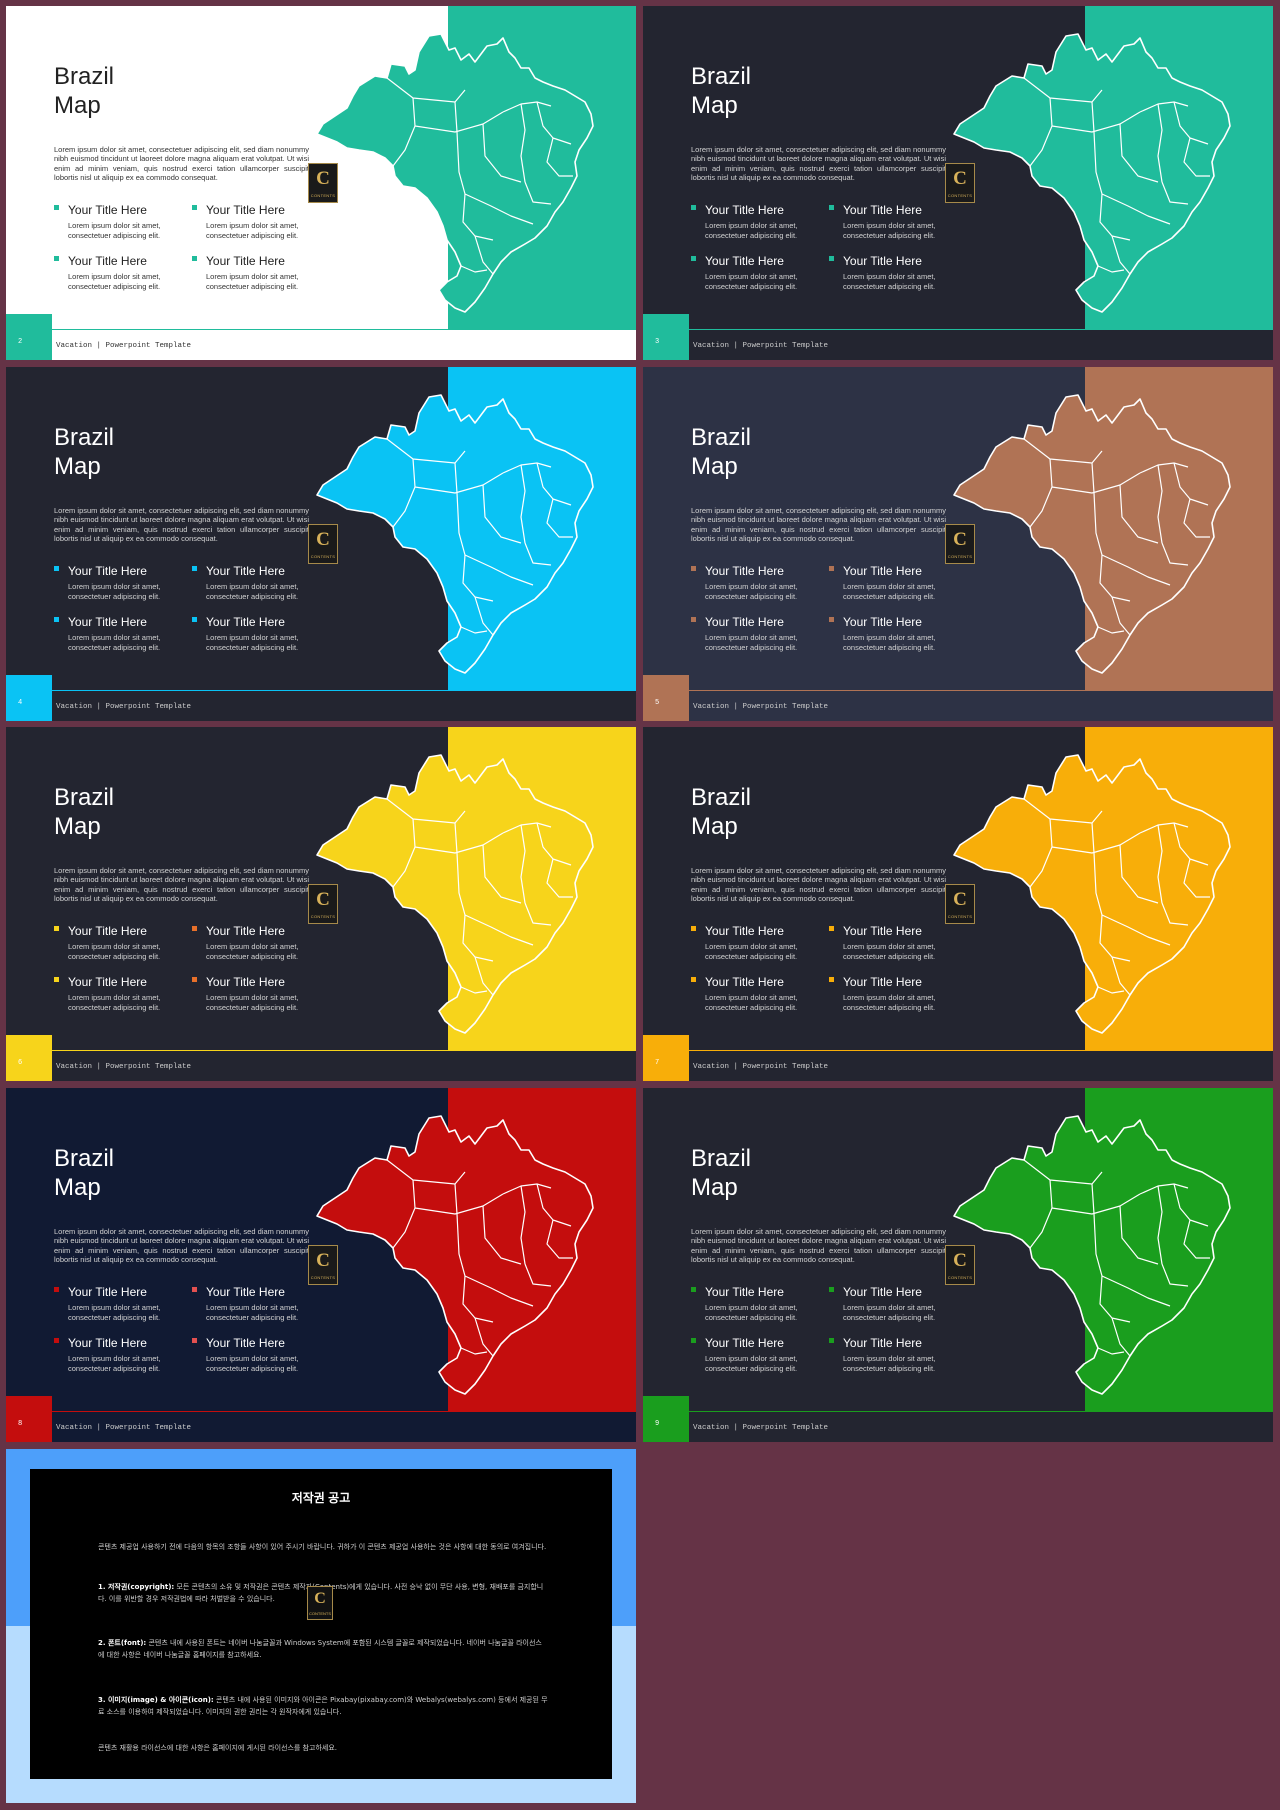 The image size is (1280, 1810). Describe the element at coordinates (77, 105) in the screenshot. I see `slide-title-line2: Map` at that location.